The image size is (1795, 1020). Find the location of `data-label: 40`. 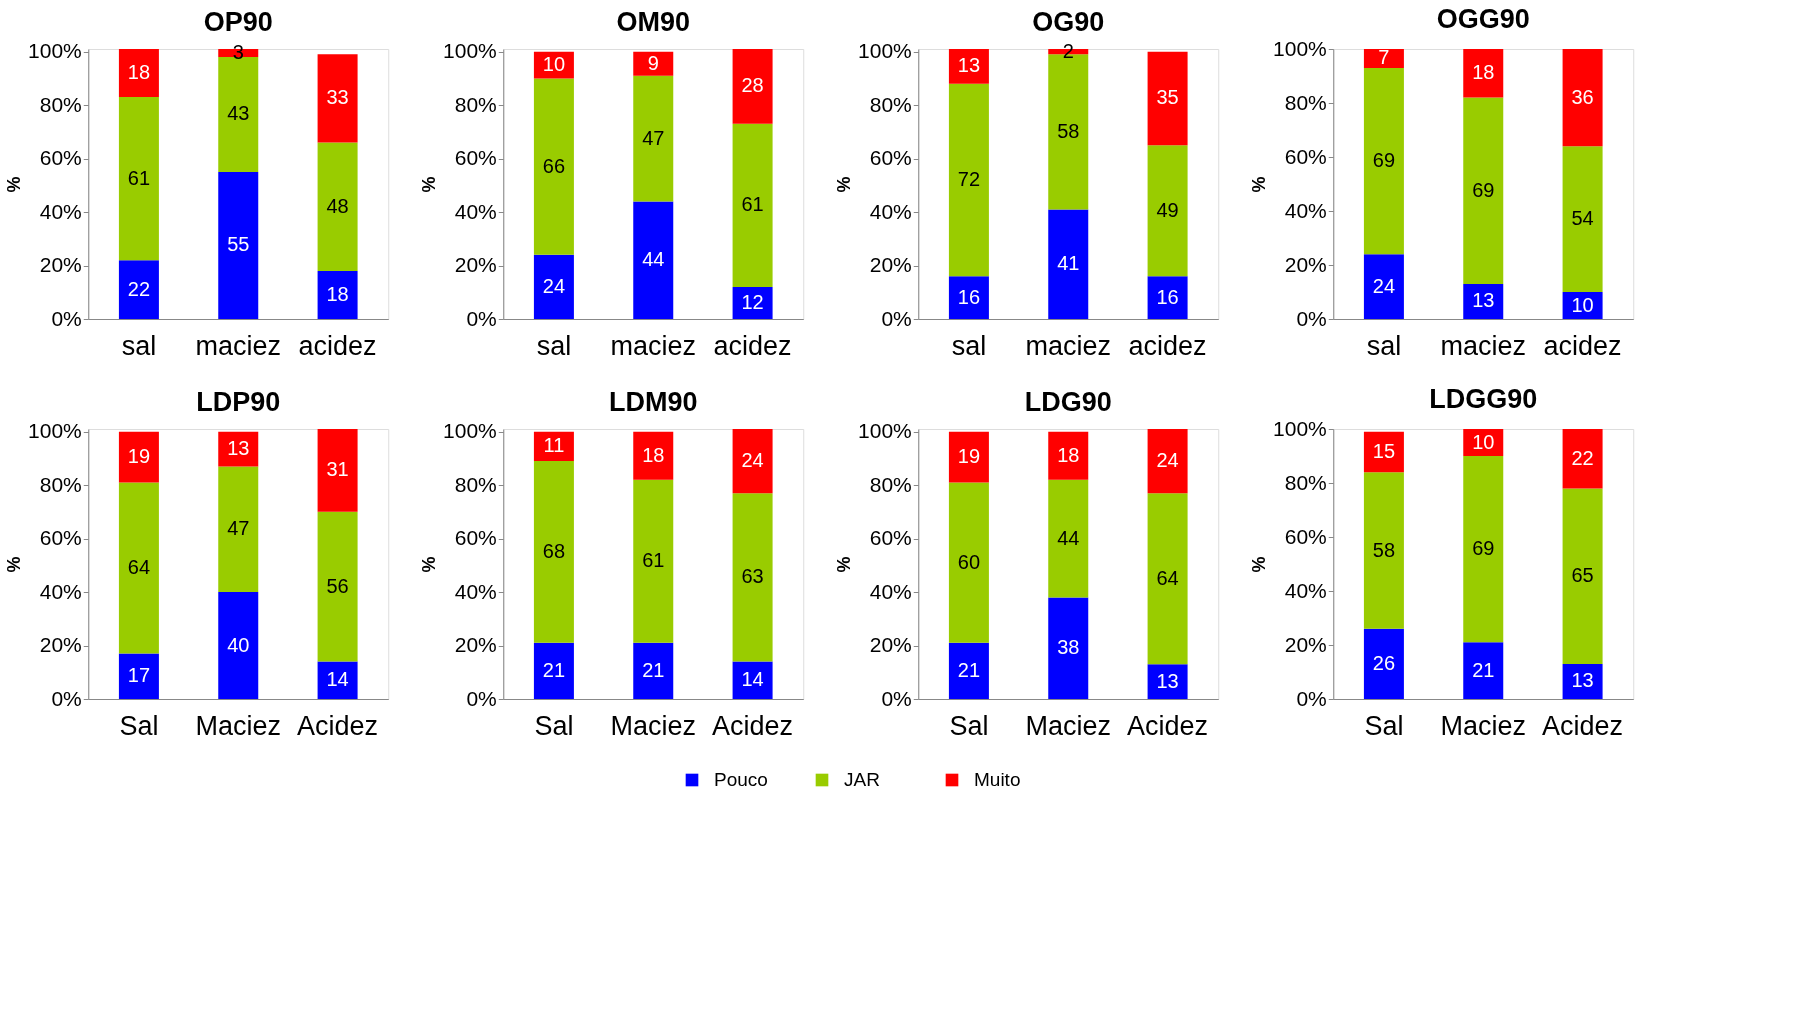

data-label: 40 is located at coordinates (238, 644).